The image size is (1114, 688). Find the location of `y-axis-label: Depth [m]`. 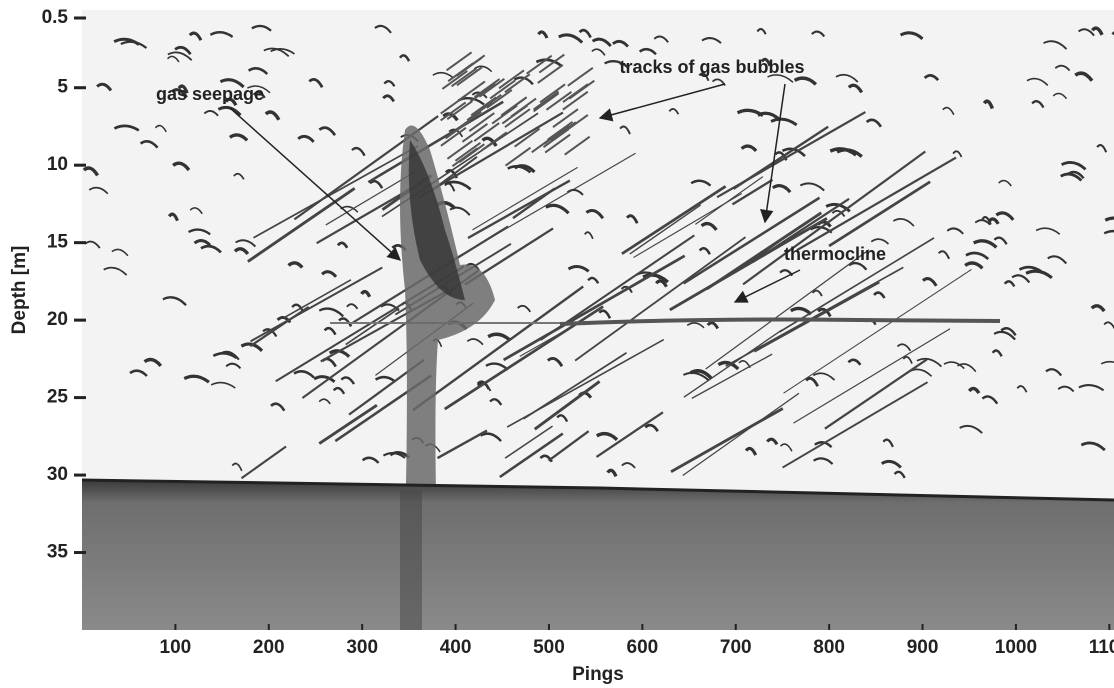

y-axis-label: Depth [m] is located at coordinates (19, 290).